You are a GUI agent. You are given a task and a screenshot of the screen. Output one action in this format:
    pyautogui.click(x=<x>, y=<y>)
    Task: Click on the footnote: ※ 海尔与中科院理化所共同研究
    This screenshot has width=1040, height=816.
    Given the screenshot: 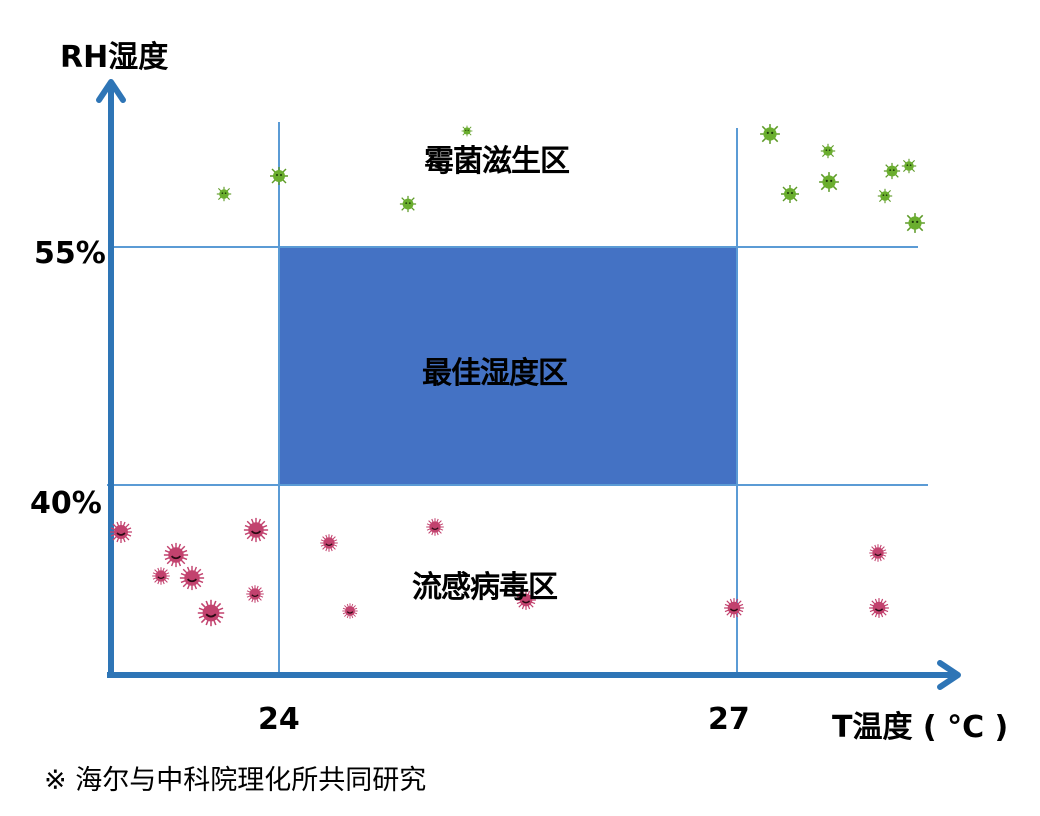 What is the action you would take?
    pyautogui.click(x=235, y=780)
    